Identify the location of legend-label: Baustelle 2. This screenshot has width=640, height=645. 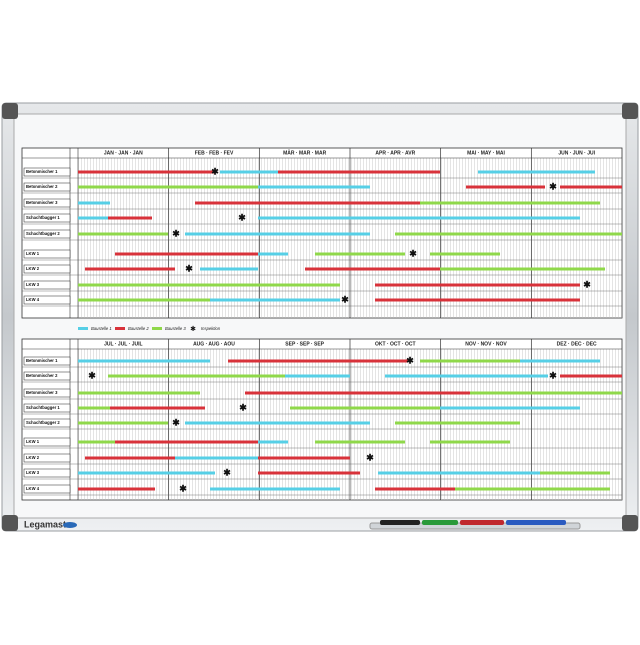
(138, 328).